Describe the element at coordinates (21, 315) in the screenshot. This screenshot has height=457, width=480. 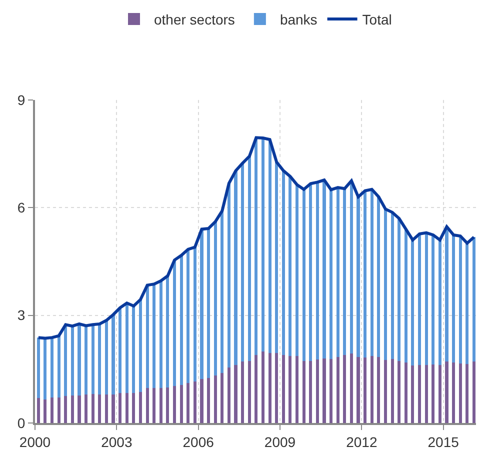
I see `y-tick-label: 3` at that location.